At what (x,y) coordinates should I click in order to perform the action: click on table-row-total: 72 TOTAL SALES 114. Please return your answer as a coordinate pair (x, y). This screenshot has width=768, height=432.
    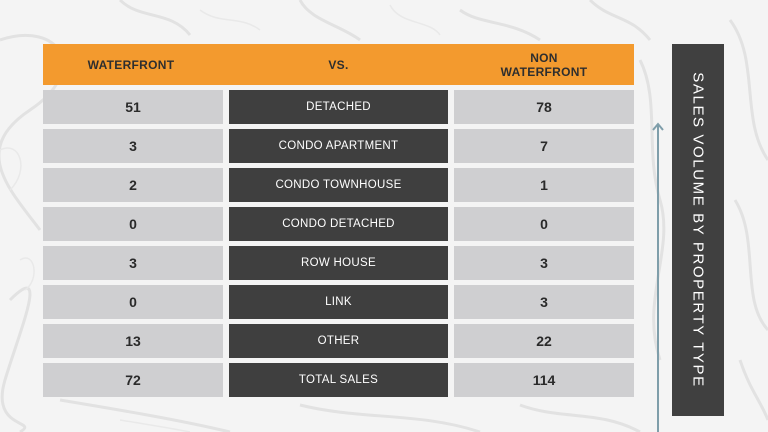
    Looking at the image, I should click on (338, 380).